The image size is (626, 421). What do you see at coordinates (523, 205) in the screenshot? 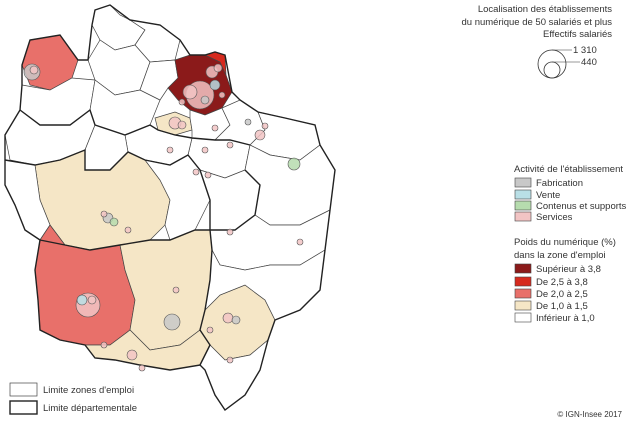
I see `swatch-contenus` at bounding box center [523, 205].